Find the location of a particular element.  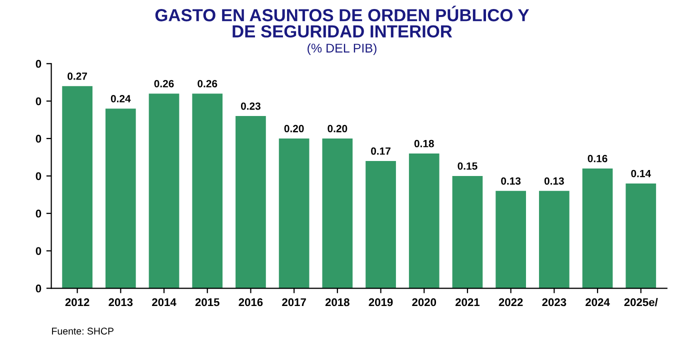

x-tick-label: 2023 is located at coordinates (554, 302).